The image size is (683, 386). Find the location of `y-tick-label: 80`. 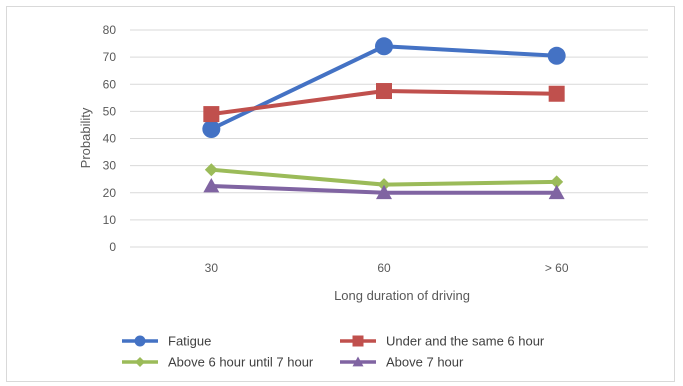

y-tick-label: 80 is located at coordinates (110, 30).